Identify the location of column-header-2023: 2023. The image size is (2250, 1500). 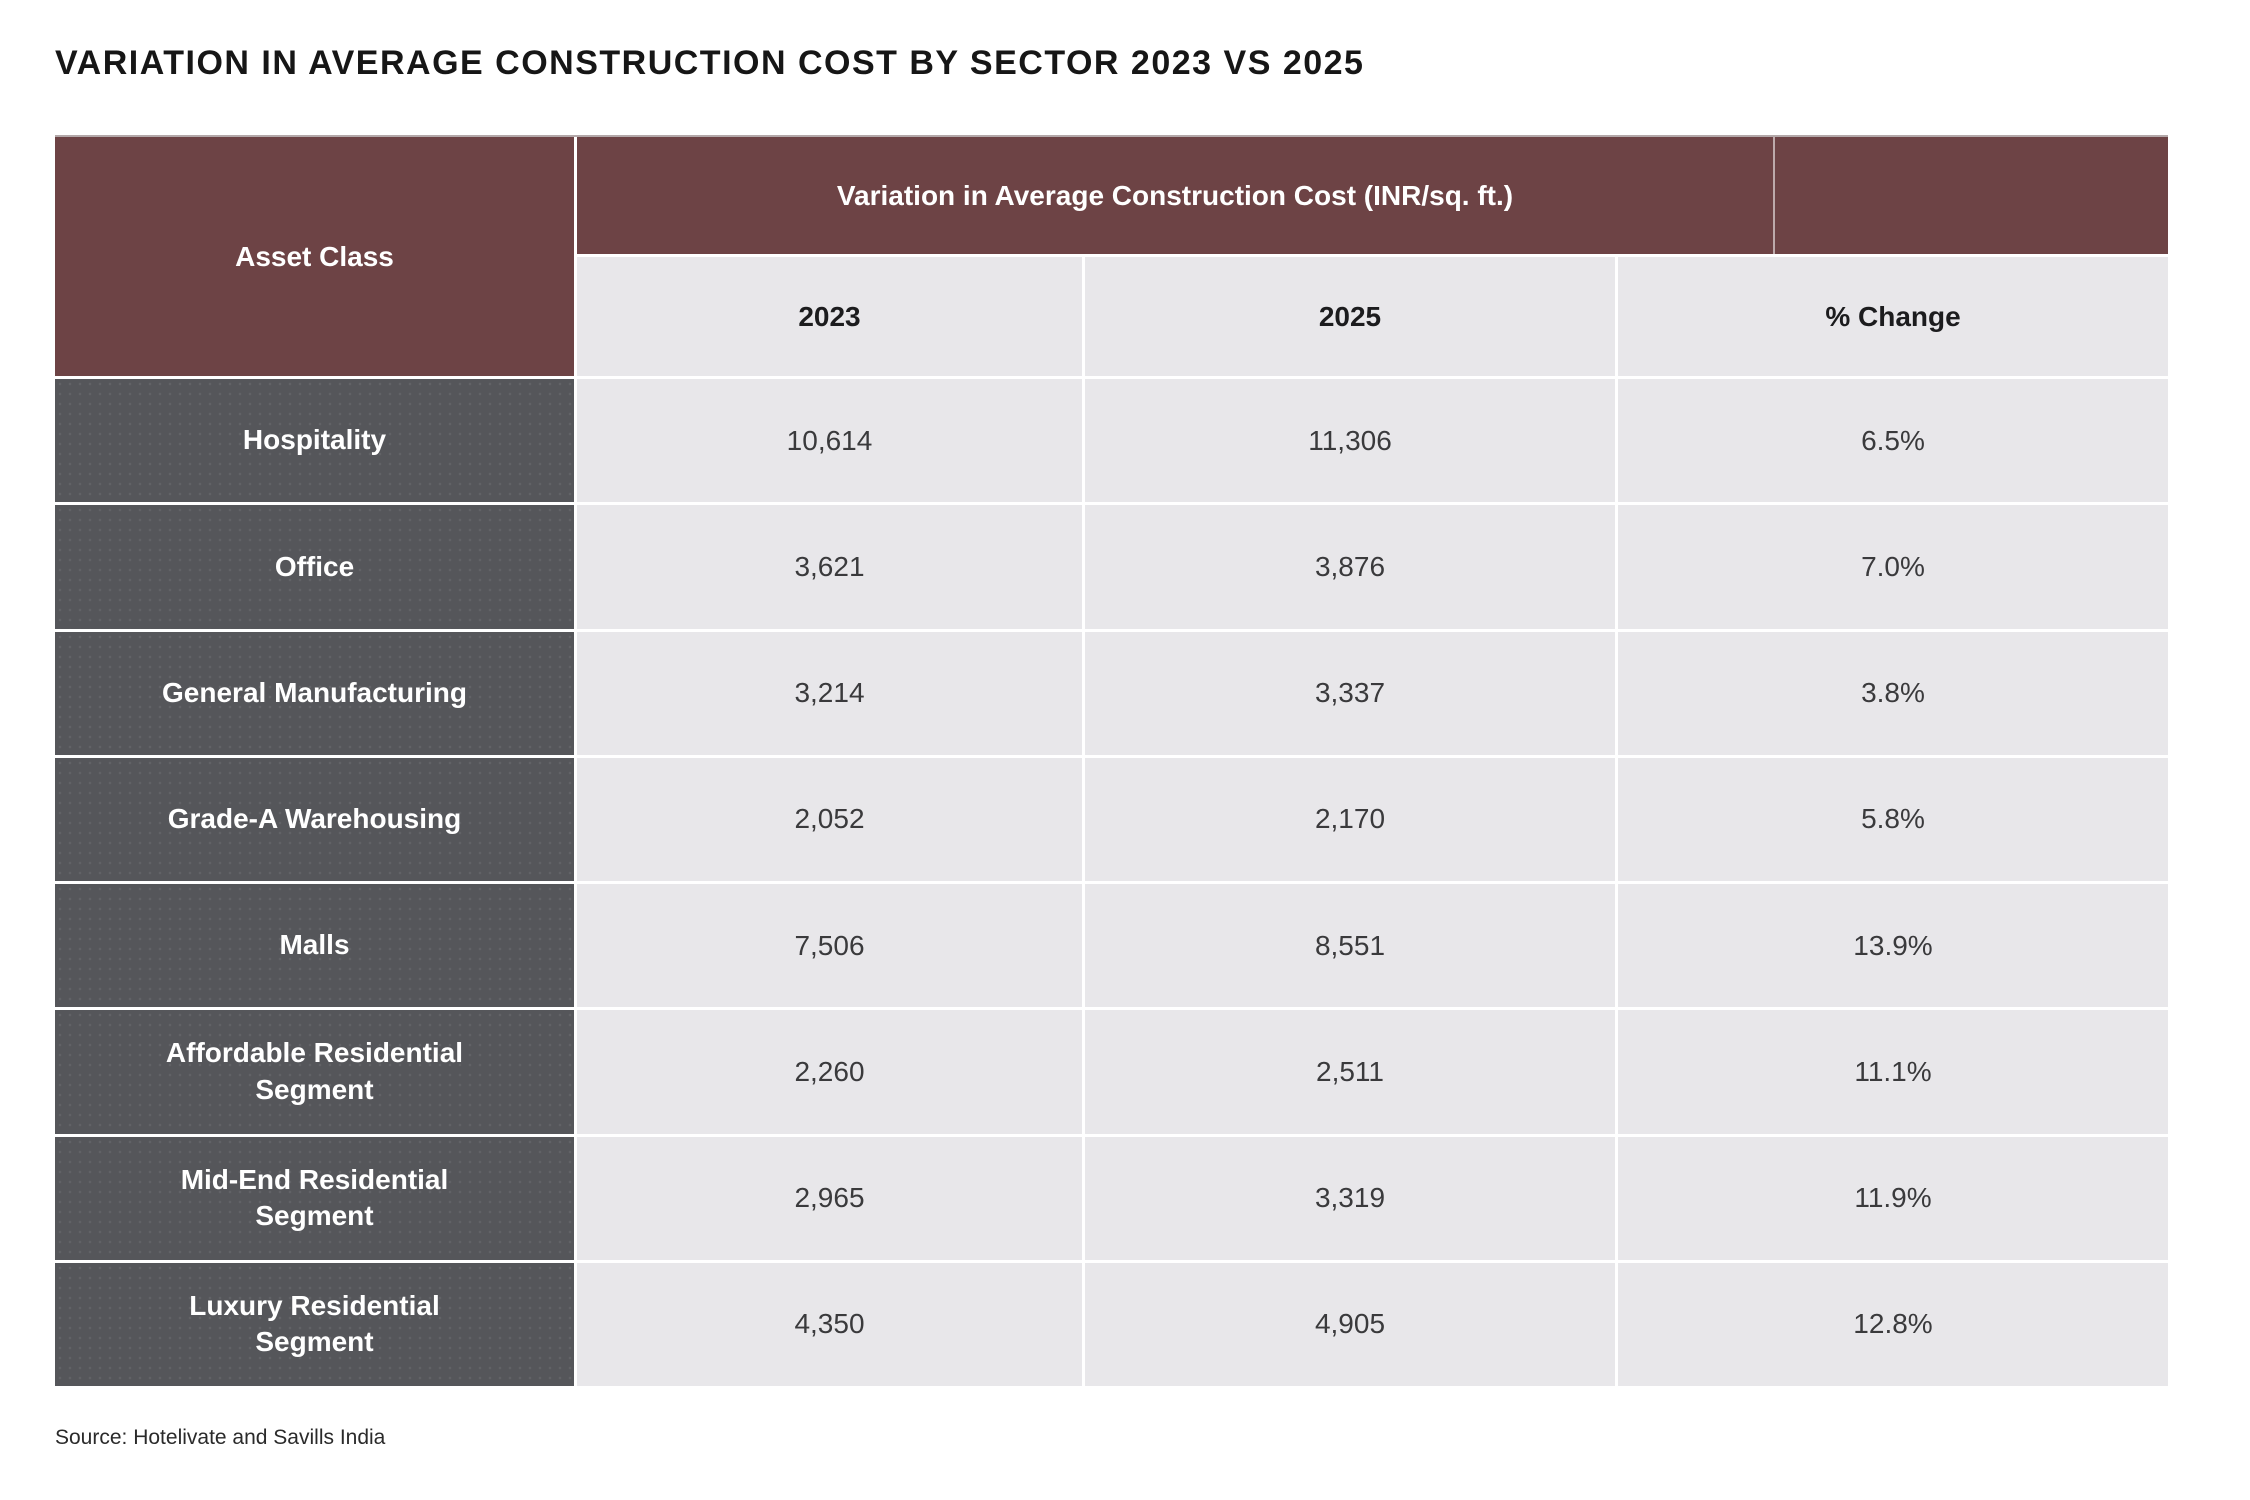
(829, 316).